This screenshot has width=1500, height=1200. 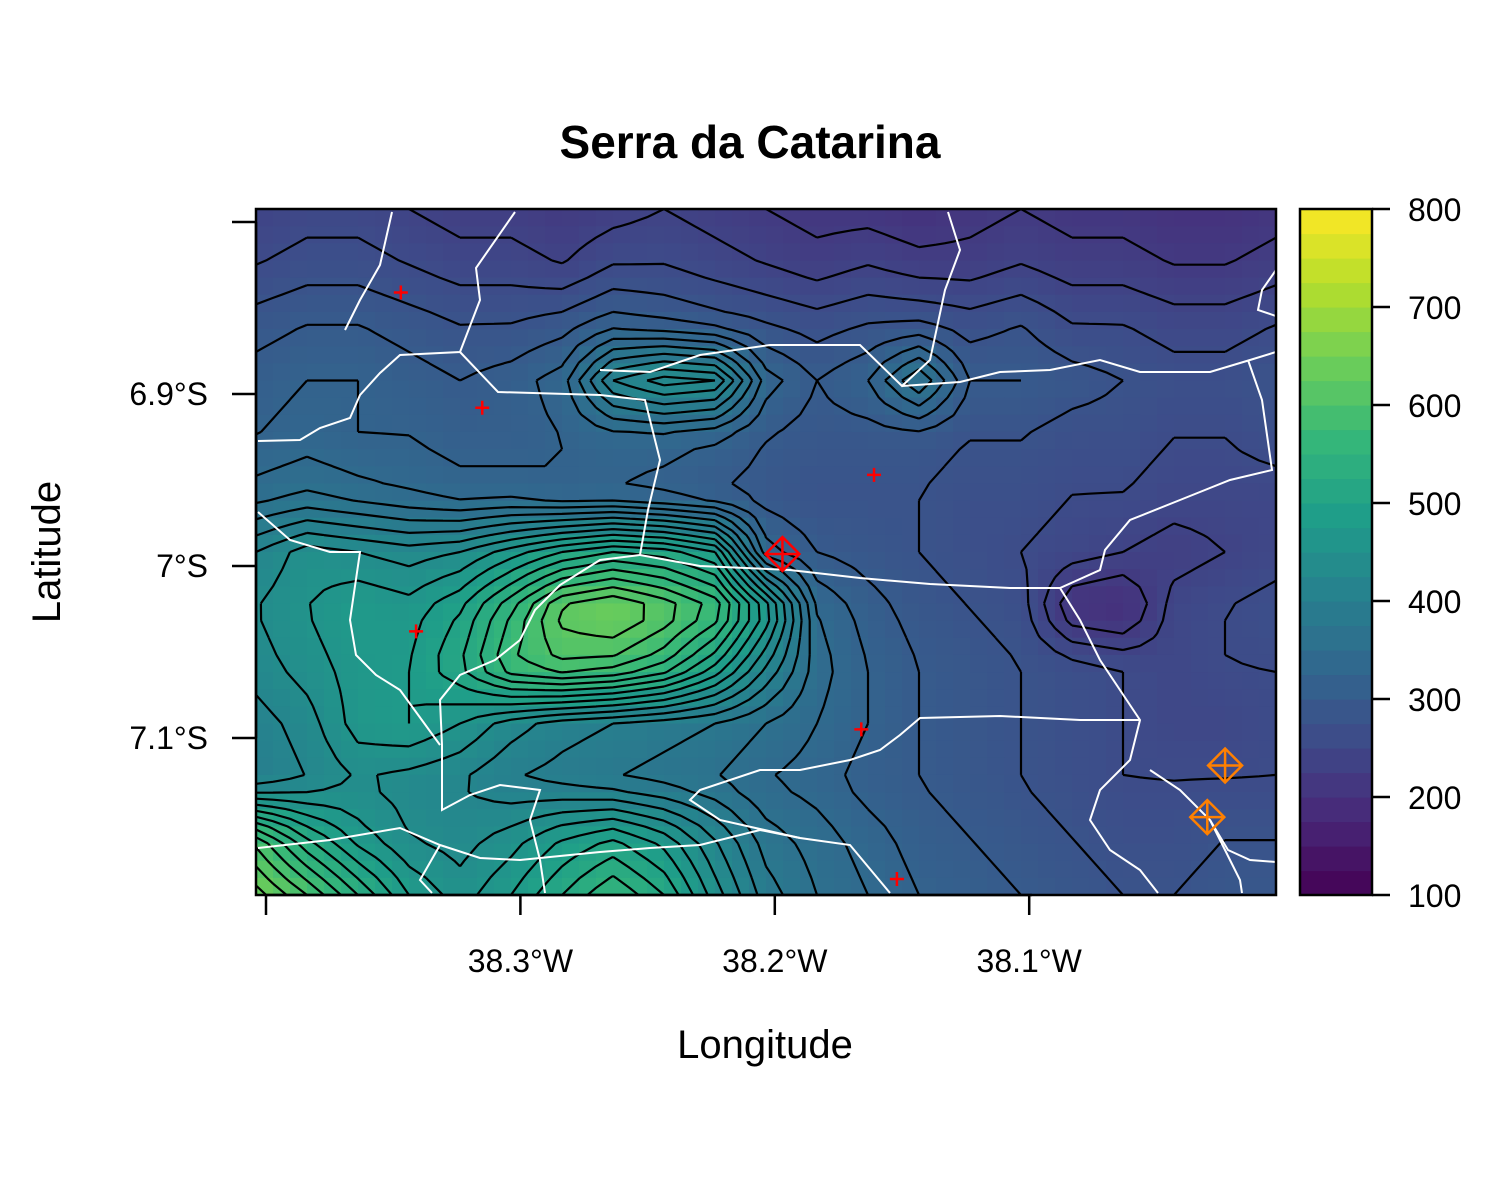 What do you see at coordinates (168, 394) in the screenshot?
I see `y-tick-label: 6.9°S` at bounding box center [168, 394].